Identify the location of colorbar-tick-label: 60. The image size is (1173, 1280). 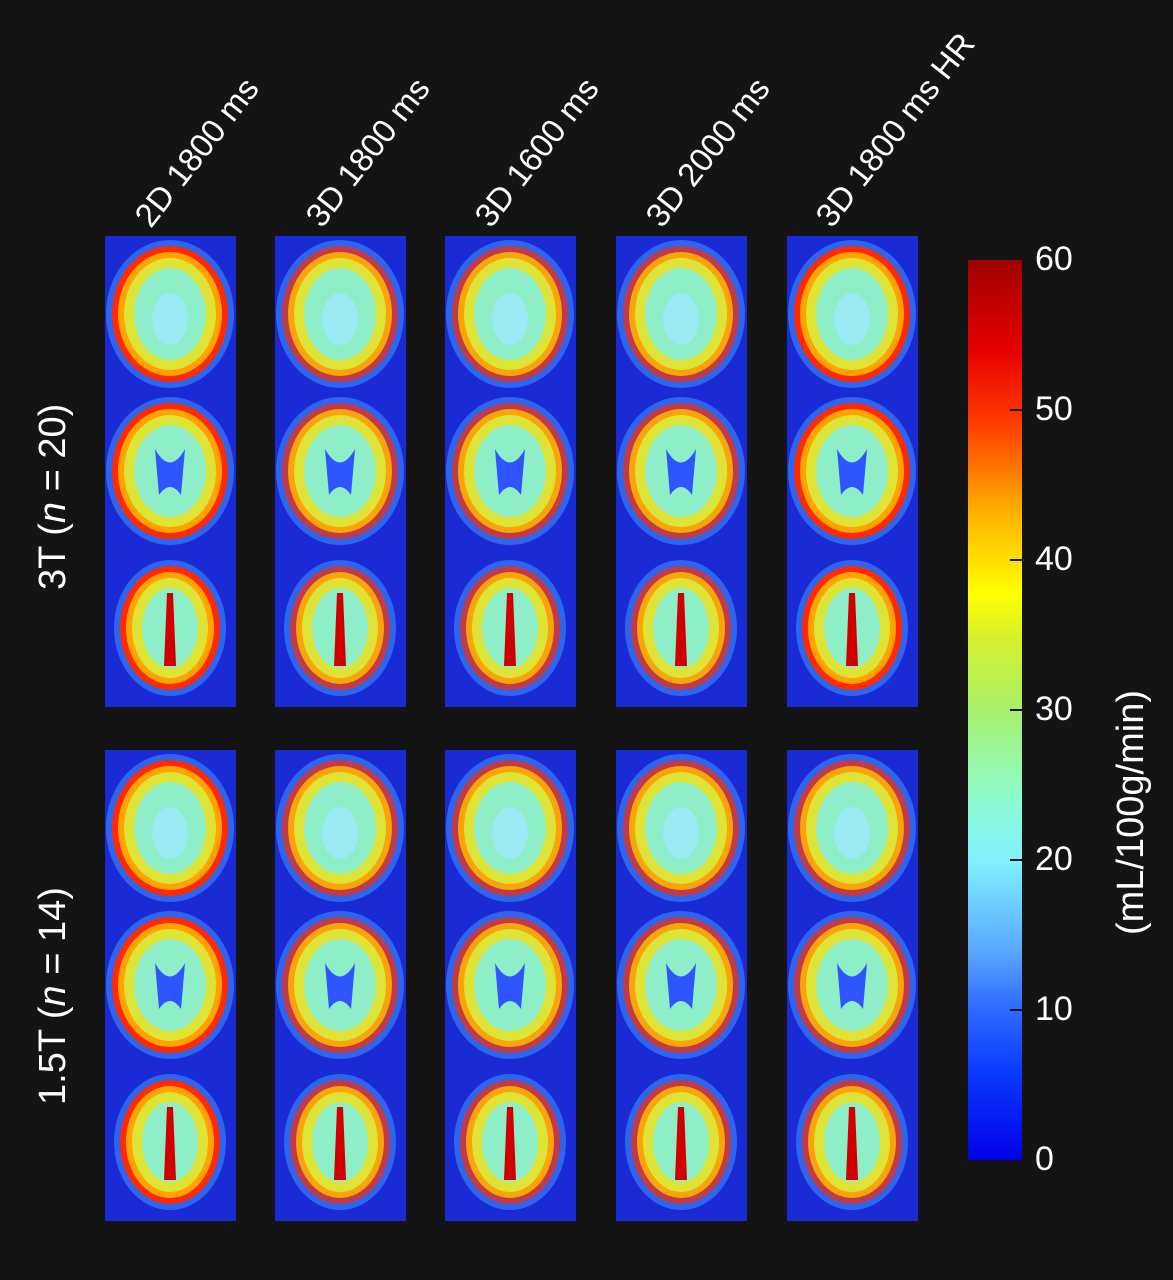
(1054, 259).